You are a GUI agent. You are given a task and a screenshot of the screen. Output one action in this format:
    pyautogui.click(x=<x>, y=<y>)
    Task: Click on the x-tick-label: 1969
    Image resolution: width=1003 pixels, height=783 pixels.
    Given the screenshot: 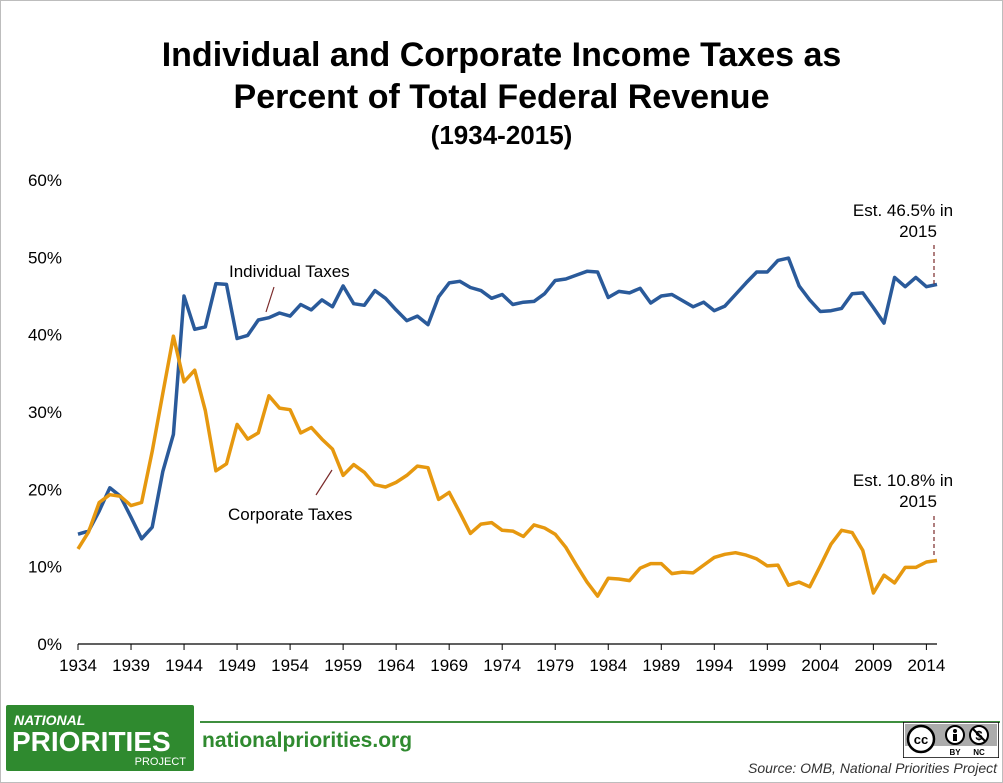 What is the action you would take?
    pyautogui.click(x=449, y=665)
    